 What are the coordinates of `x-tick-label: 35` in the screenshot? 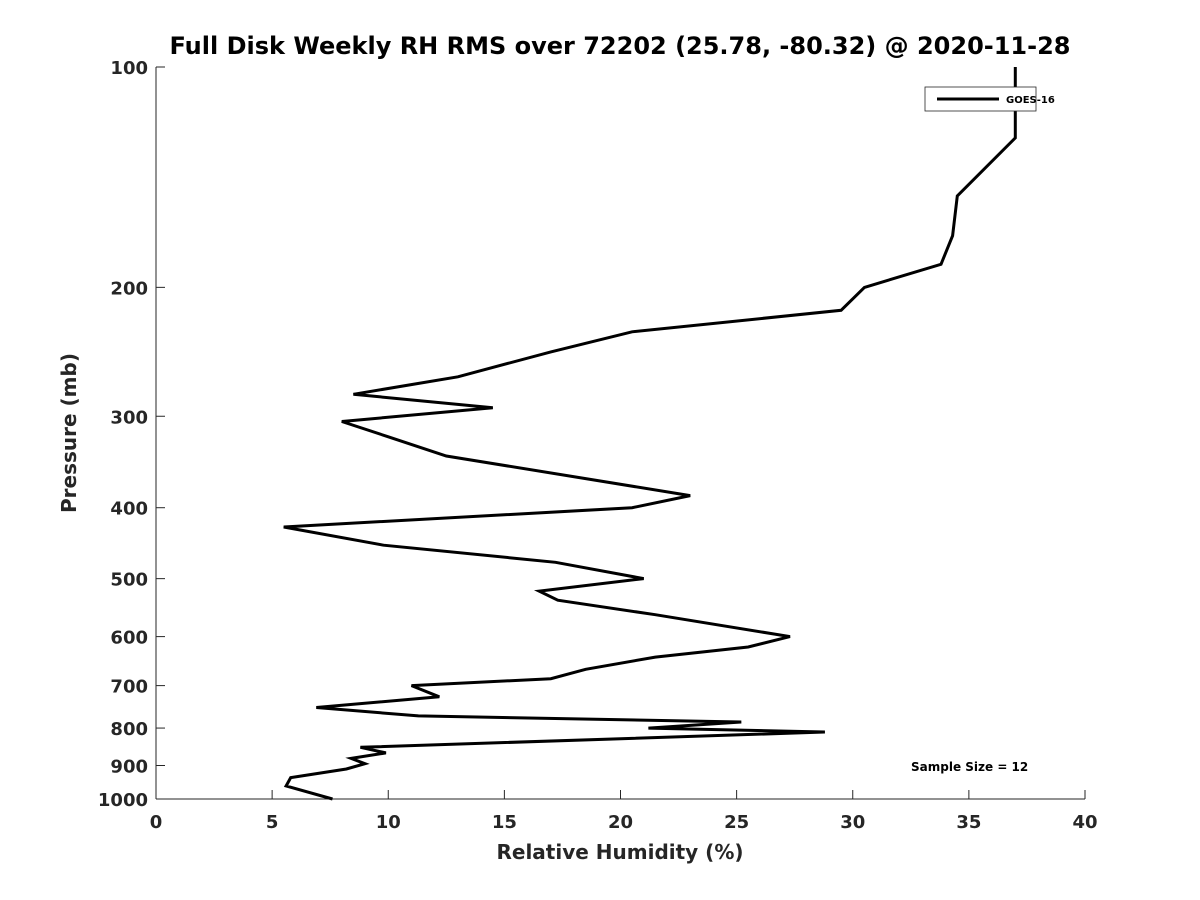 It's located at (968, 822).